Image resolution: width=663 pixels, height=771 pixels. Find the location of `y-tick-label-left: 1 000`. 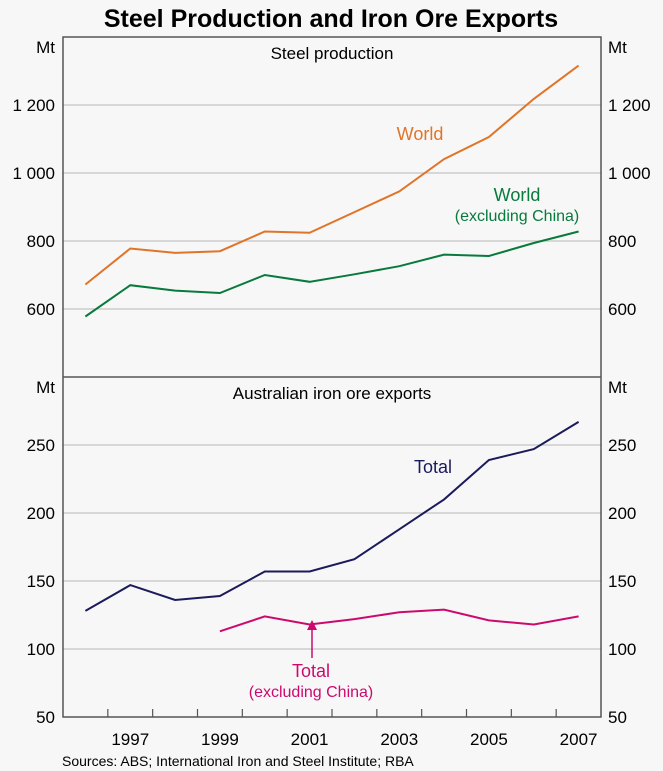

y-tick-label-left: 1 000 is located at coordinates (33, 173).